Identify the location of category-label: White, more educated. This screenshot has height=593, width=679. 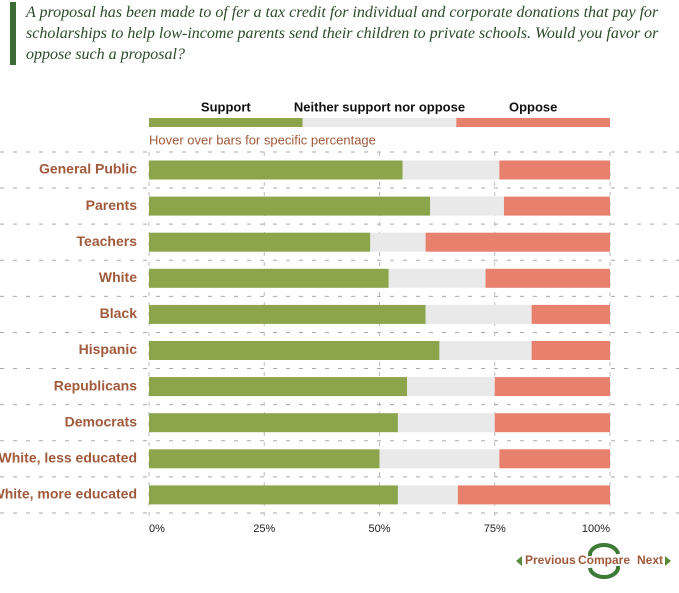
(68, 494).